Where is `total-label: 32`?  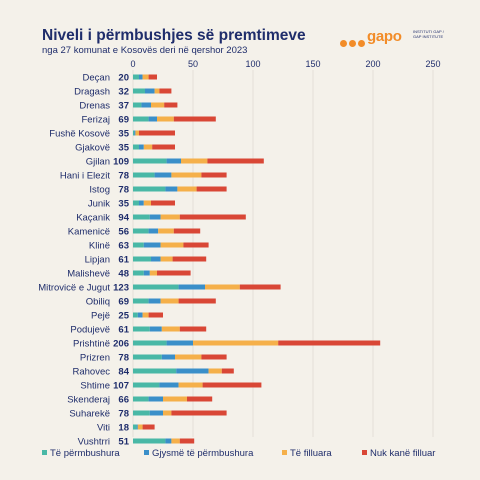
total-label: 32 is located at coordinates (123, 92).